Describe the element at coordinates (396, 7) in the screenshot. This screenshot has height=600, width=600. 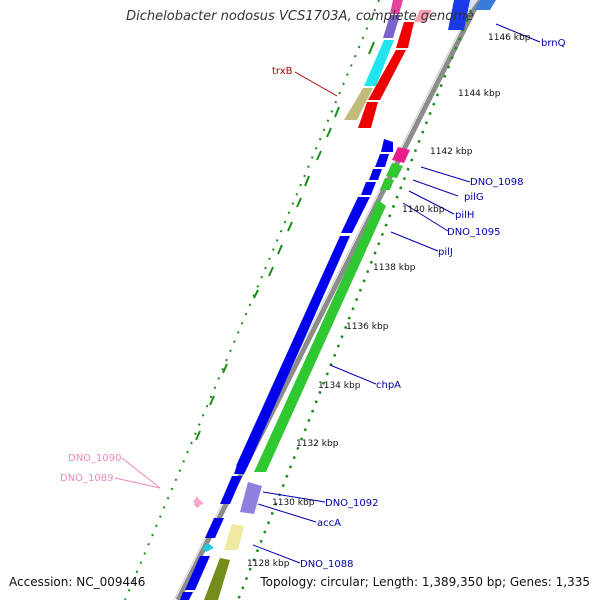
I see `gene-magenta-top` at that location.